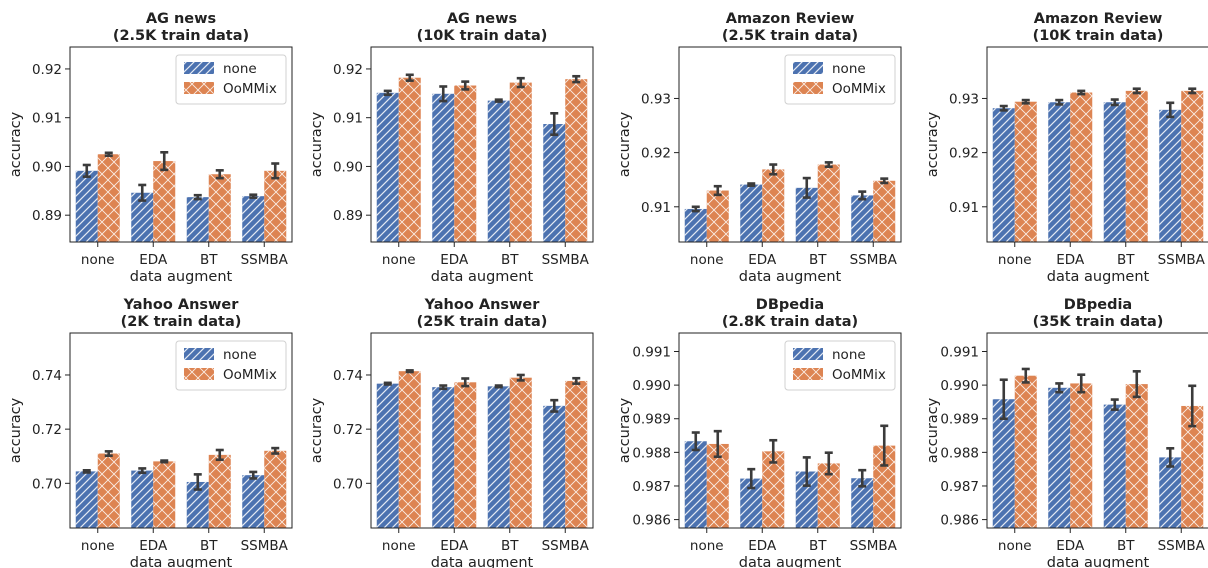 The width and height of the screenshot is (1208, 568). Describe the element at coordinates (1098, 322) in the screenshot. I see `chart-title-line-2: (35K train data)` at that location.